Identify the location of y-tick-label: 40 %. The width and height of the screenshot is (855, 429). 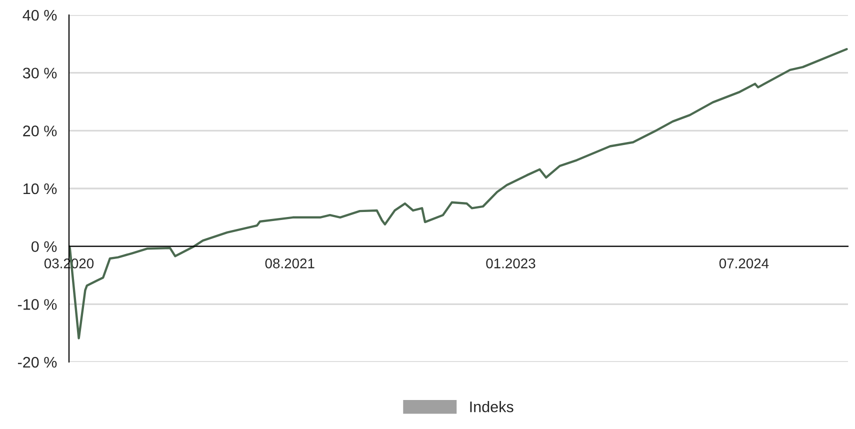
(39, 15).